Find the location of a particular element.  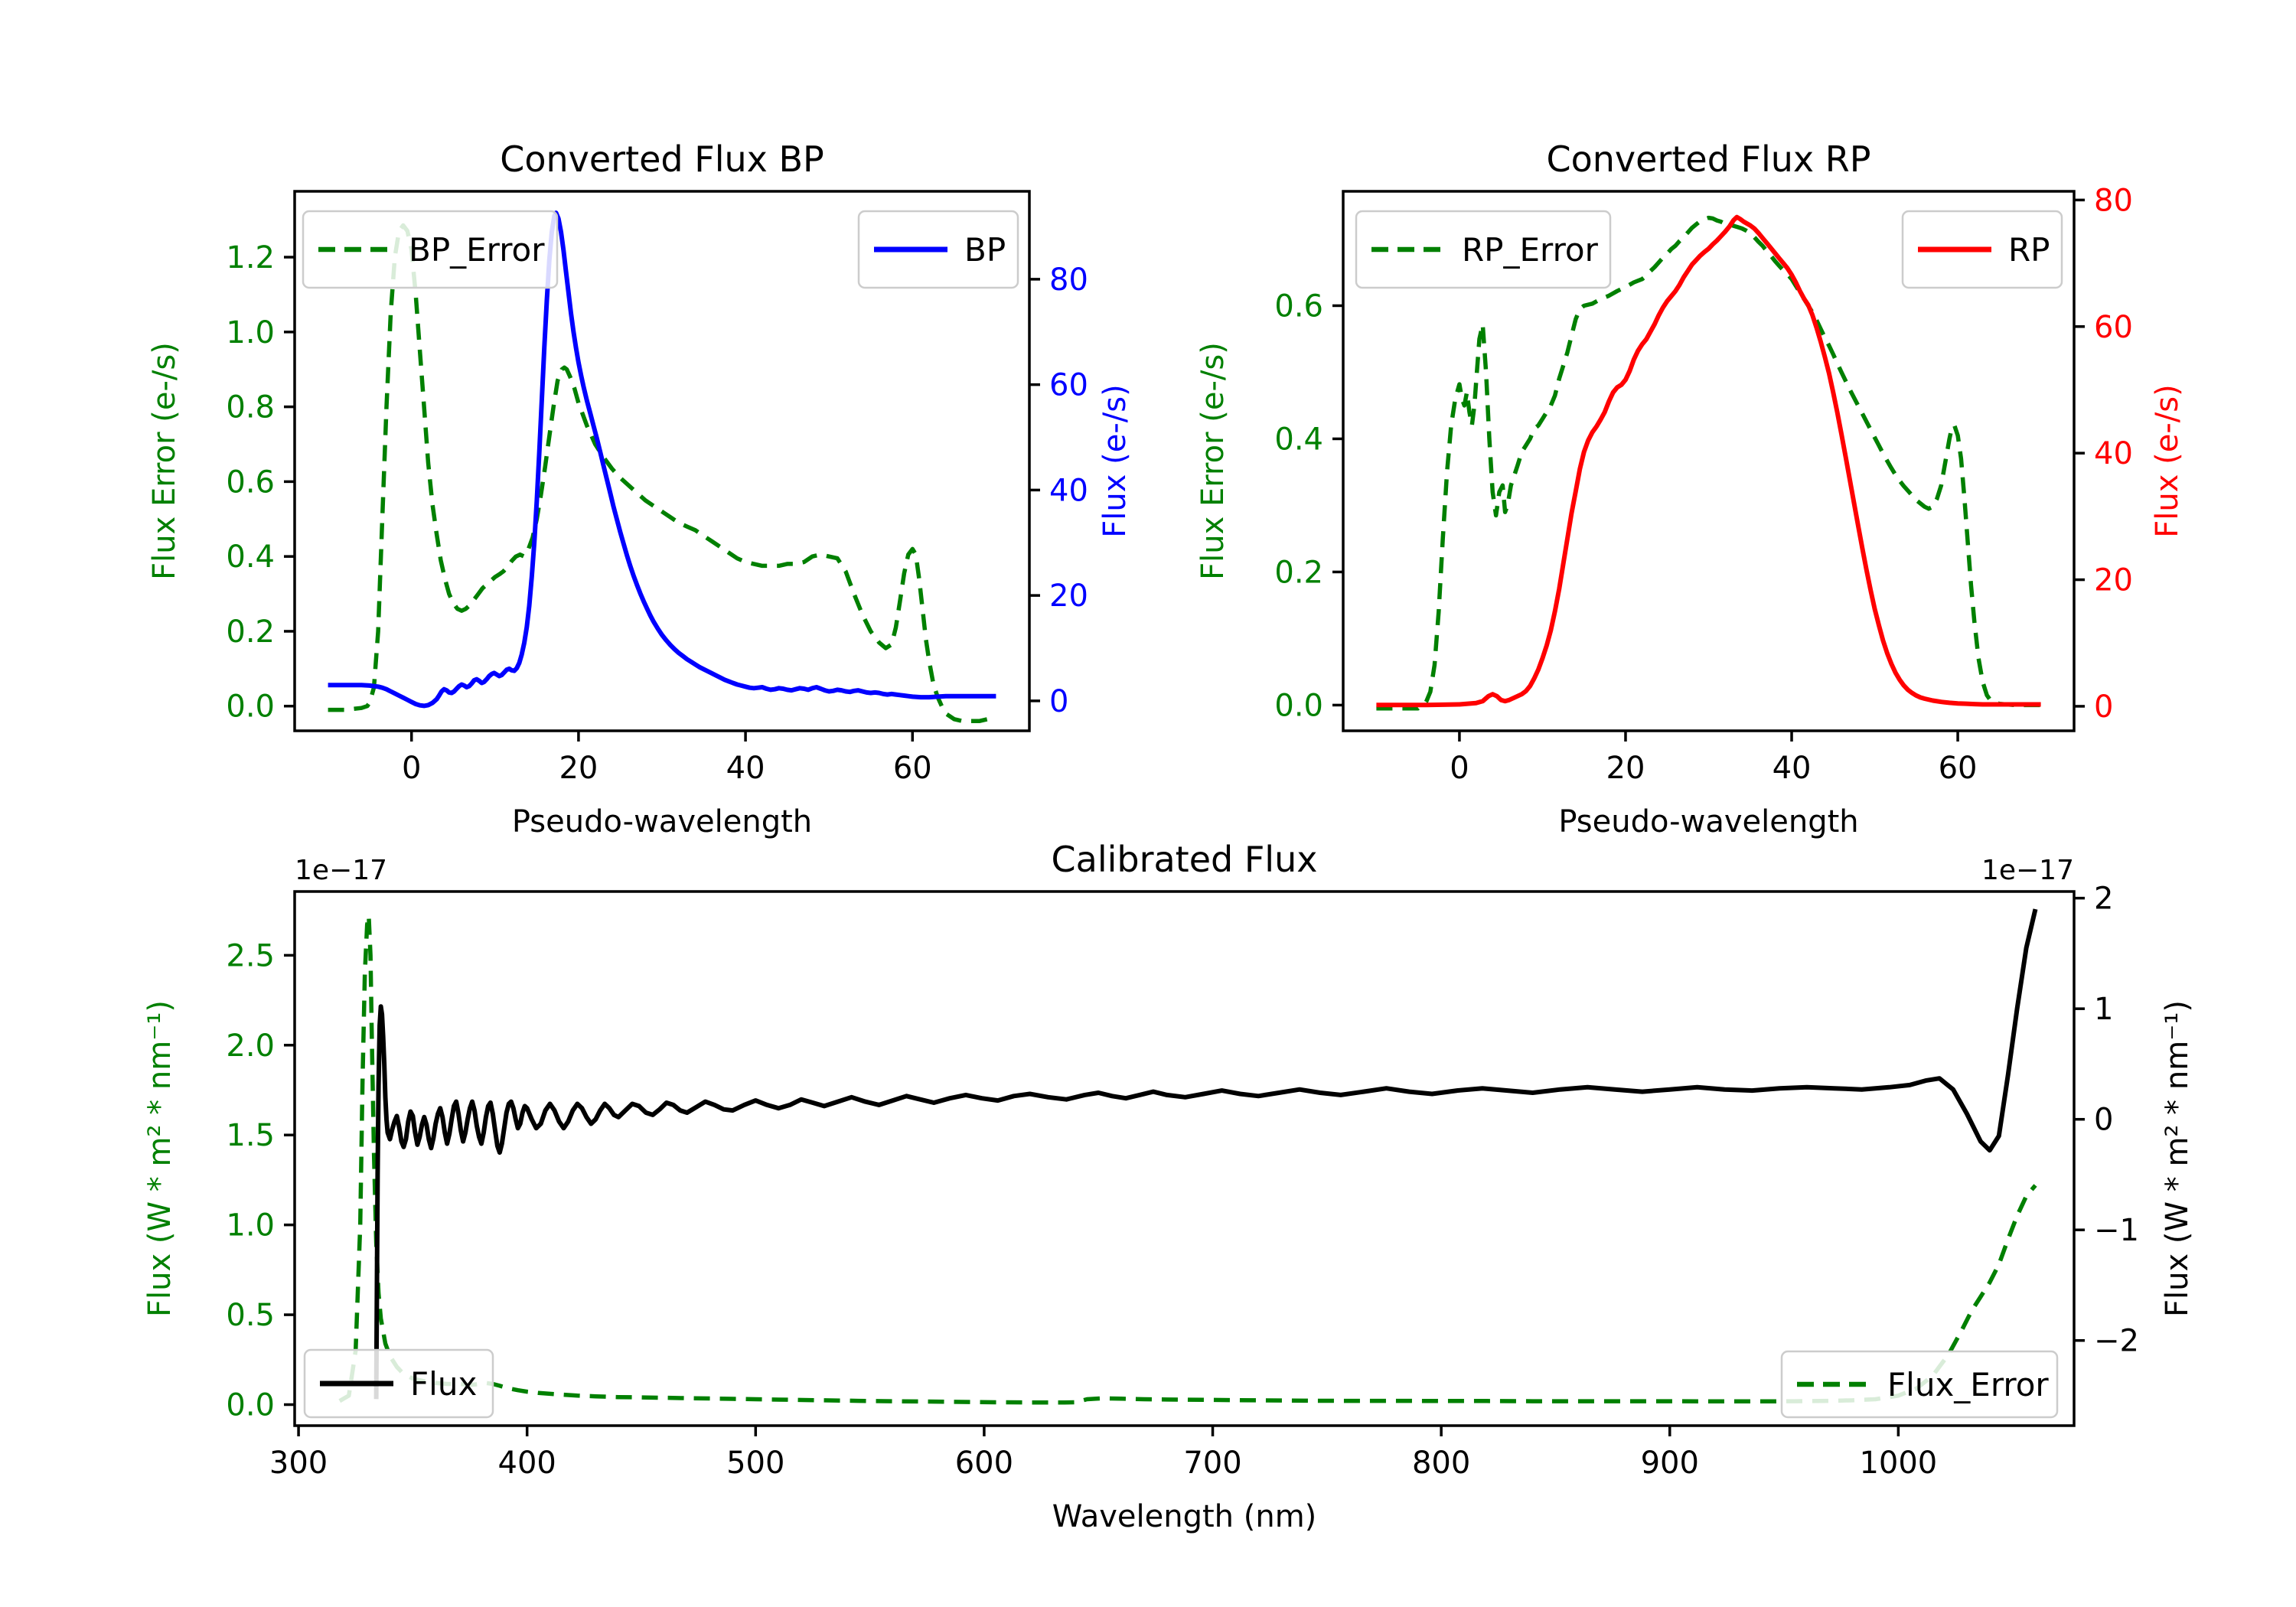

legend-bp_error: BP_Error is located at coordinates (430, 250).